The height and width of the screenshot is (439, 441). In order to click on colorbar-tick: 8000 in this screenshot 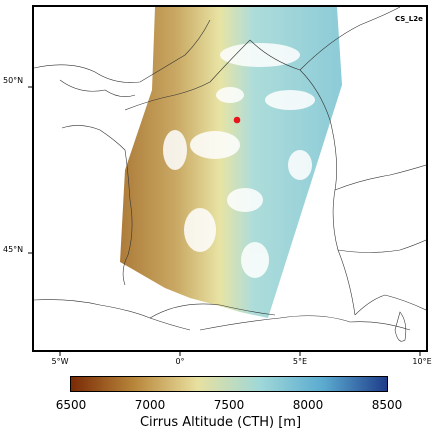, I will do `click(308, 405)`.